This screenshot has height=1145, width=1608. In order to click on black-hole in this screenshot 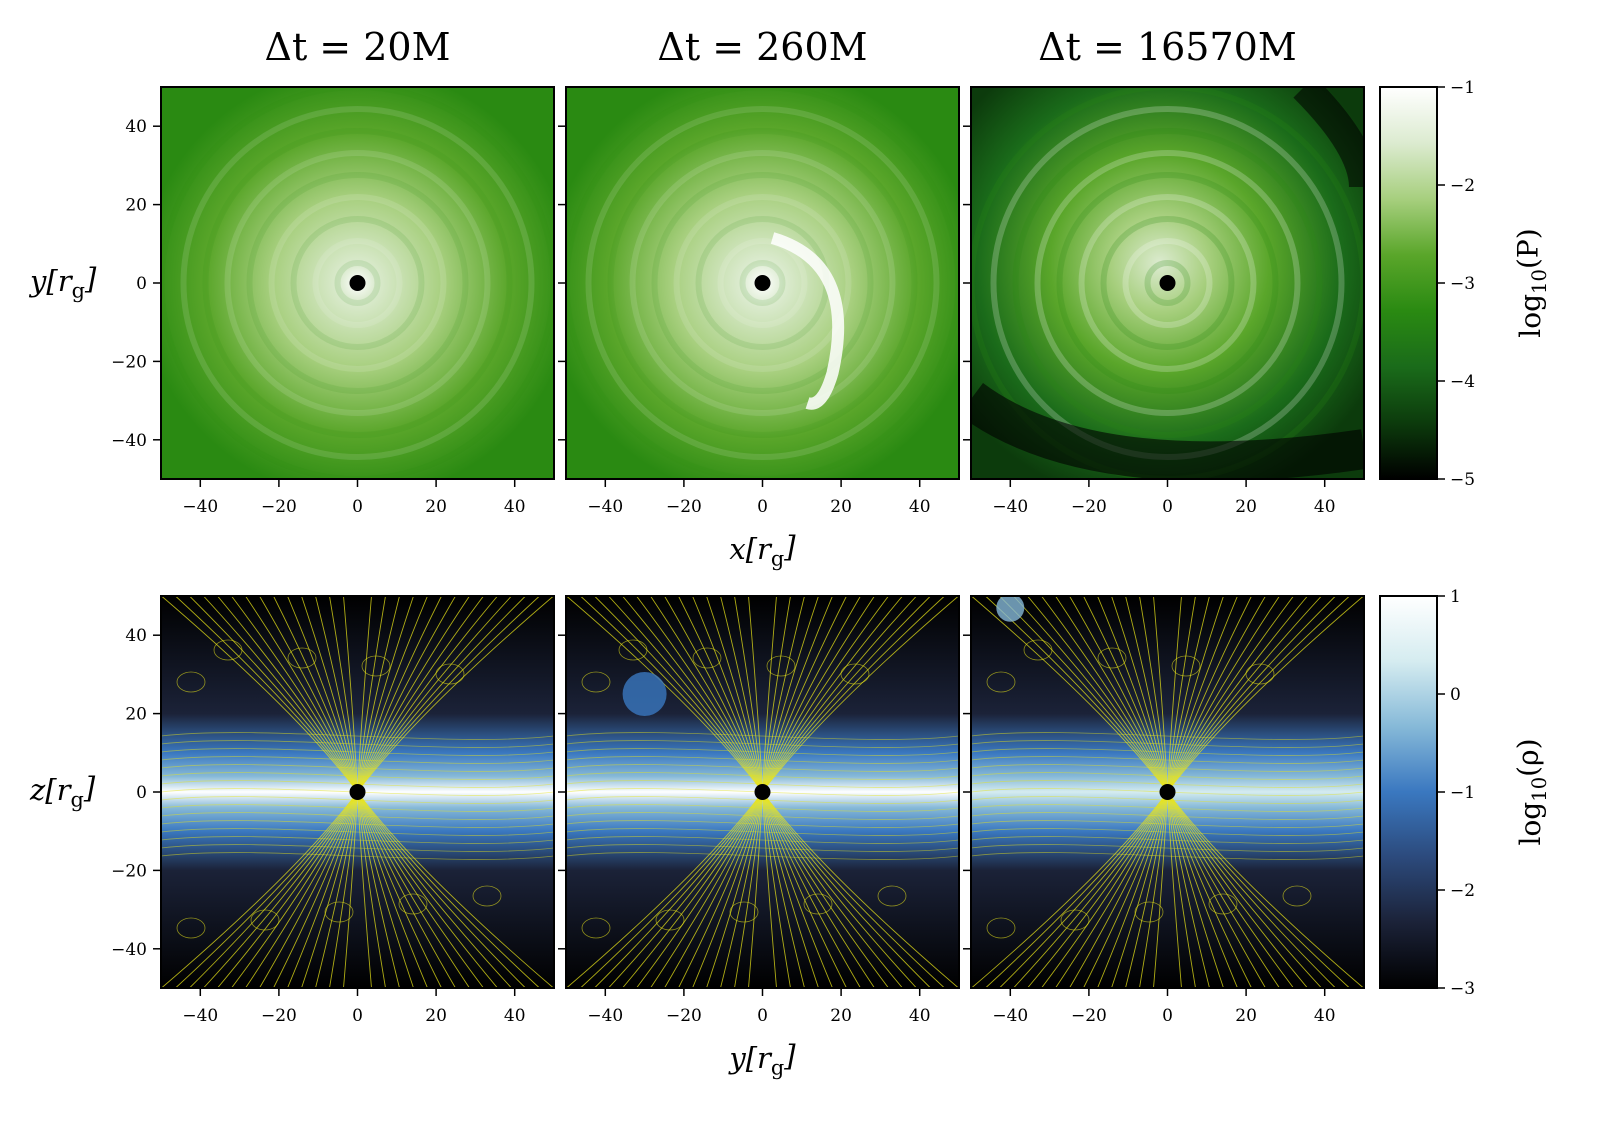, I will do `click(762, 283)`.